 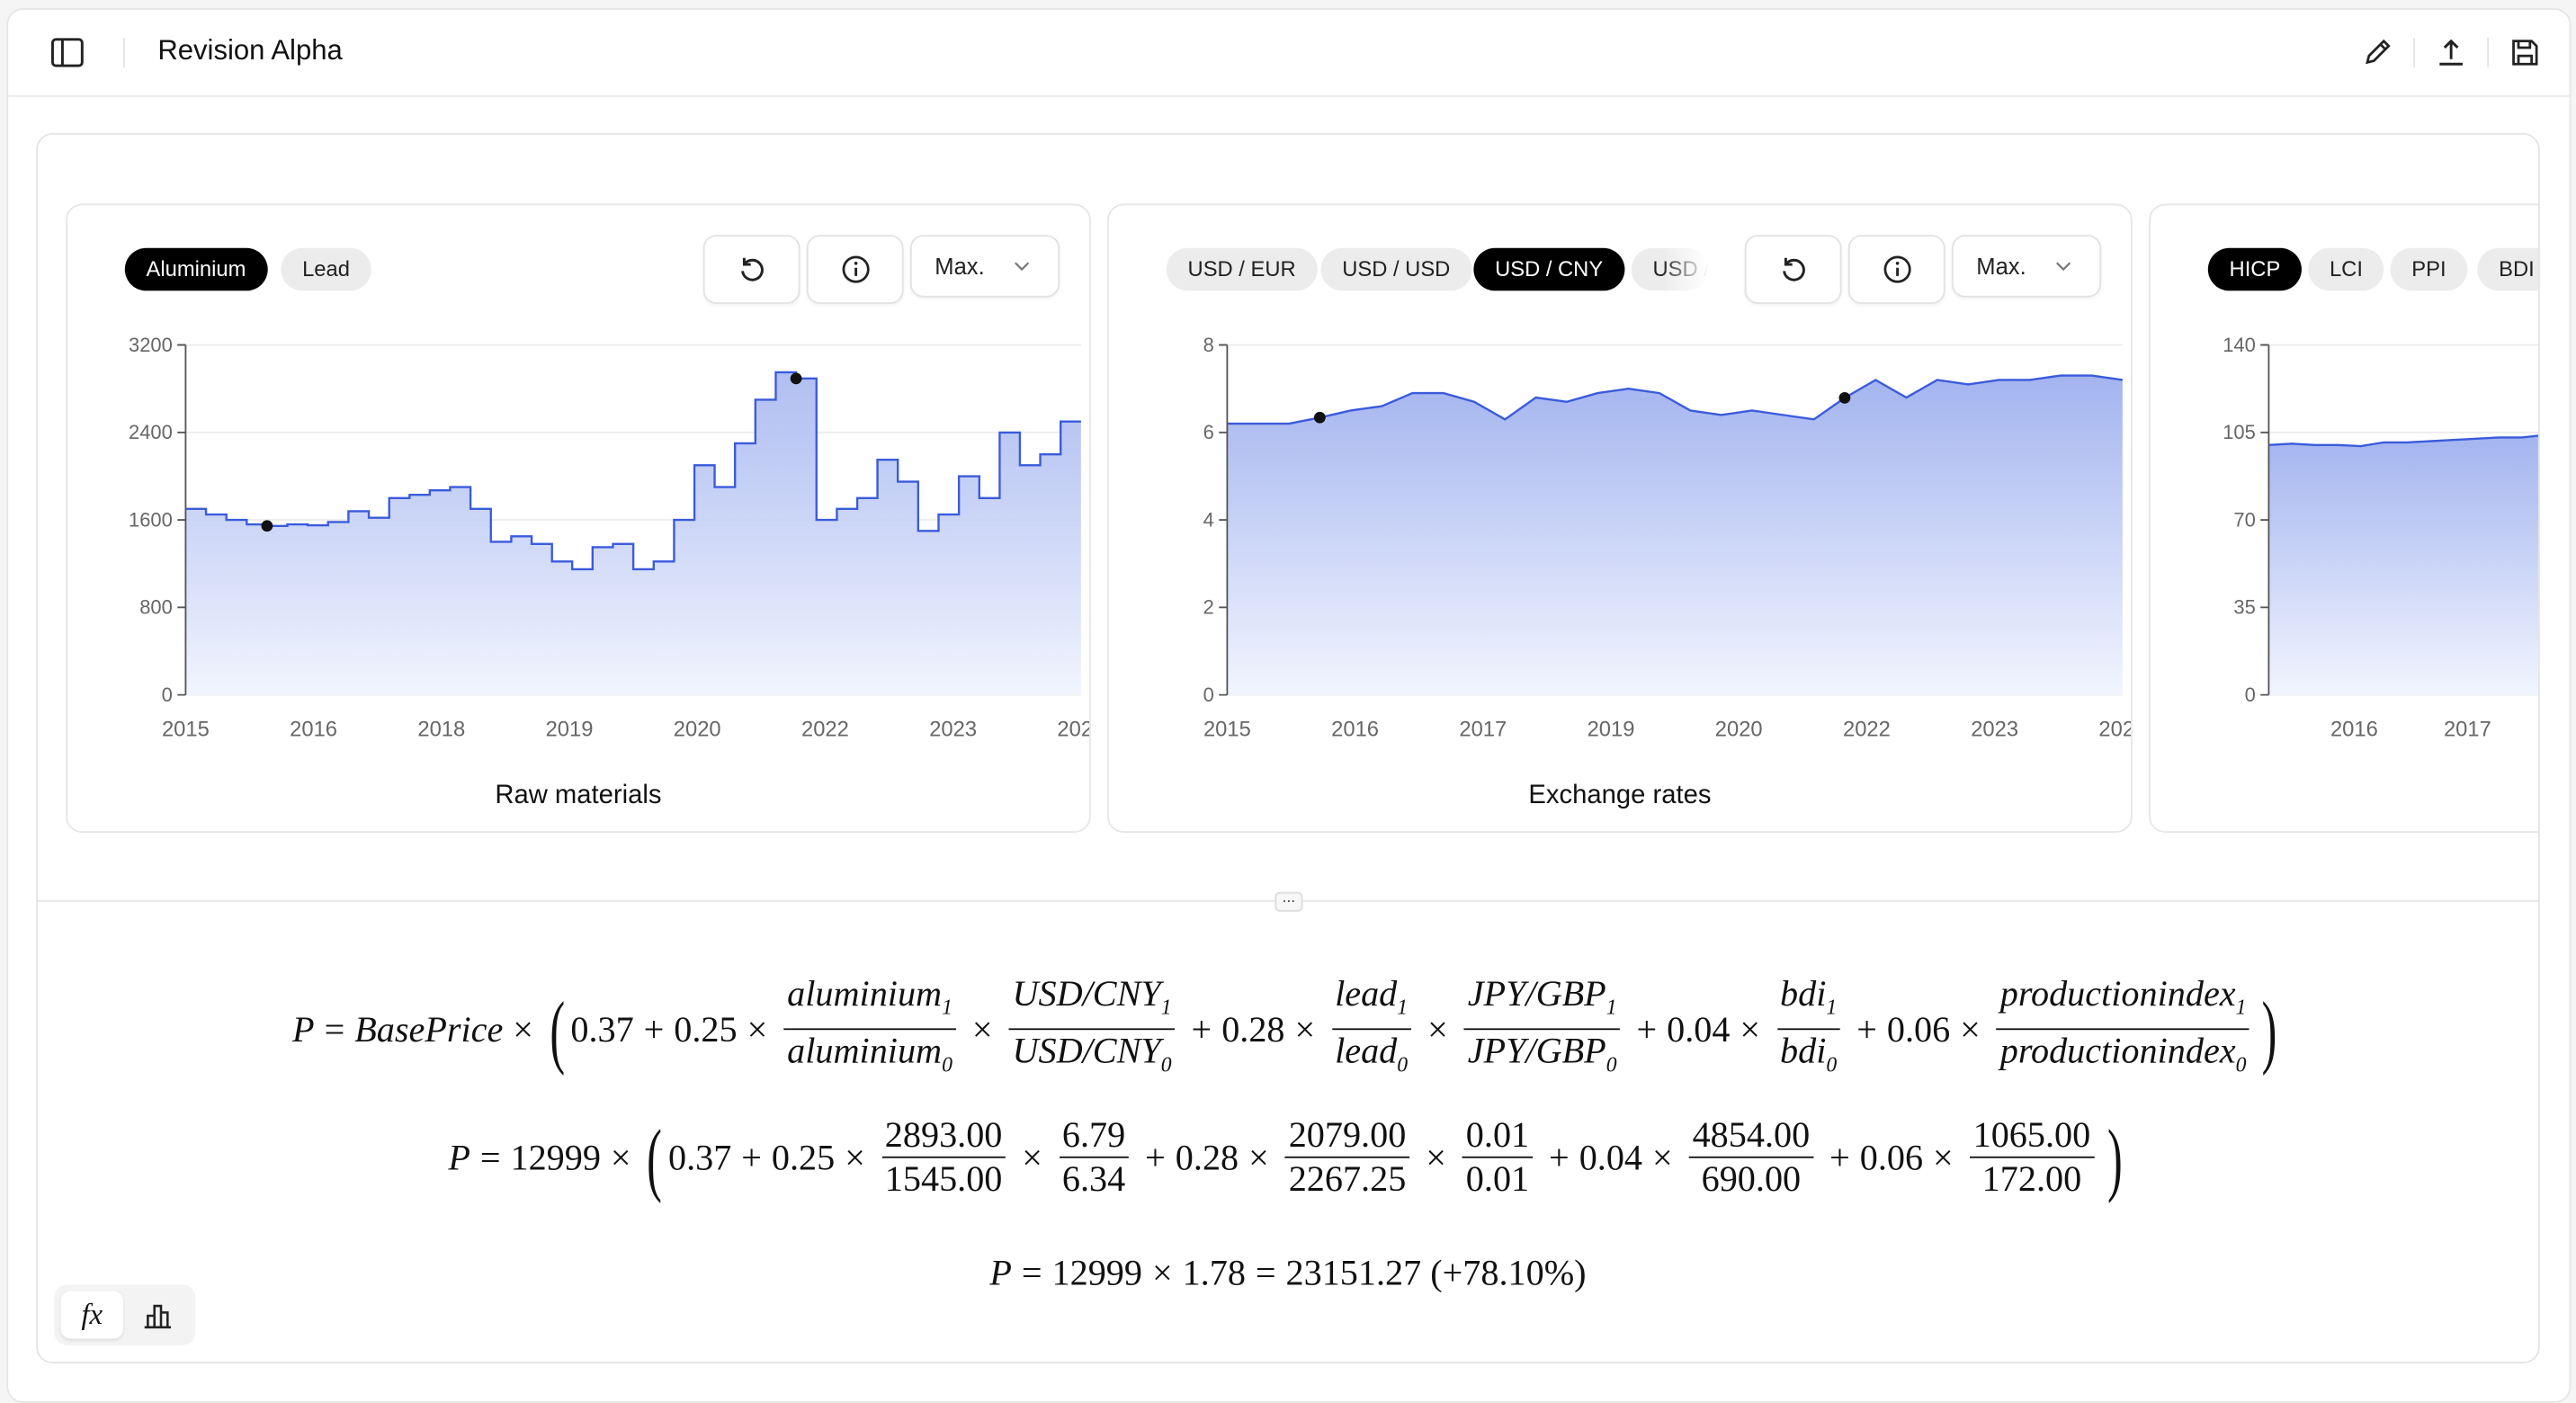 What do you see at coordinates (1289, 902) in the screenshot?
I see `resize-handle: ⋯` at bounding box center [1289, 902].